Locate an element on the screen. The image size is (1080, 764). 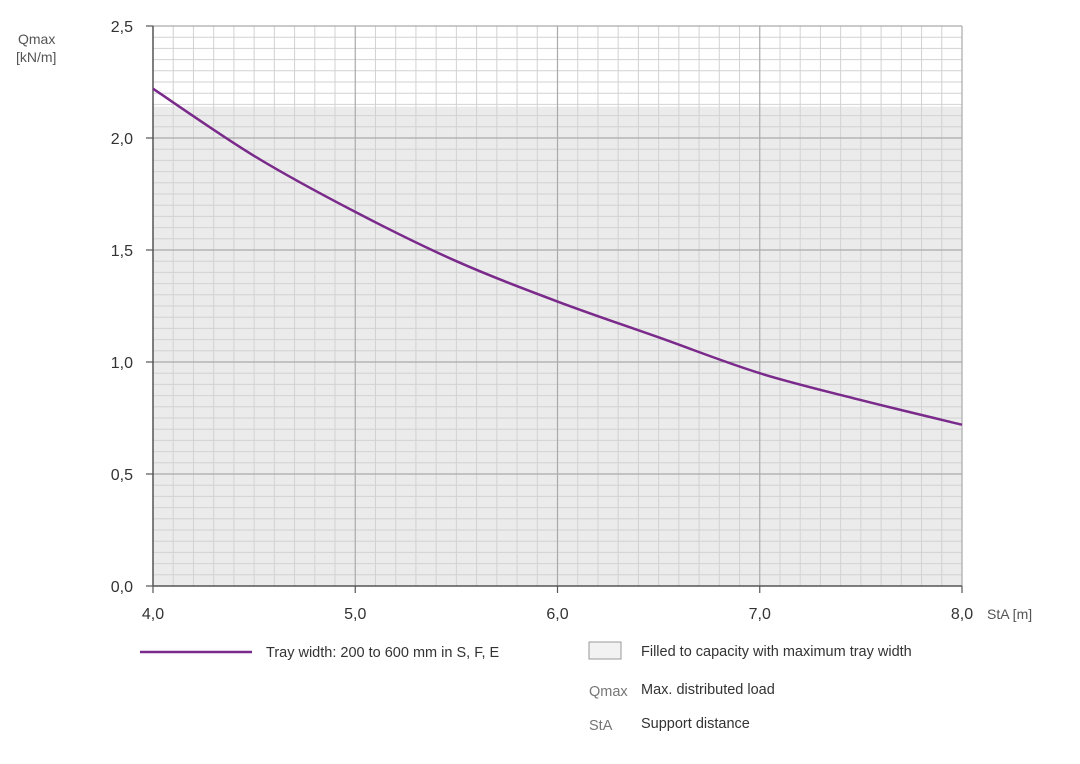
x-tick-labels: 4,0 5,0 6,0 7,0 8,0 is located at coordinates (557, 614).